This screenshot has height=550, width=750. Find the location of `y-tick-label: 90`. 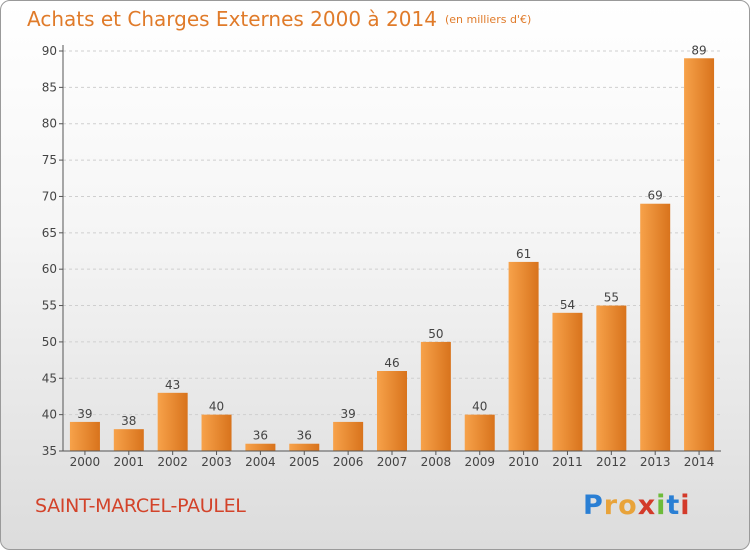

y-tick-label: 90 is located at coordinates (49, 51).